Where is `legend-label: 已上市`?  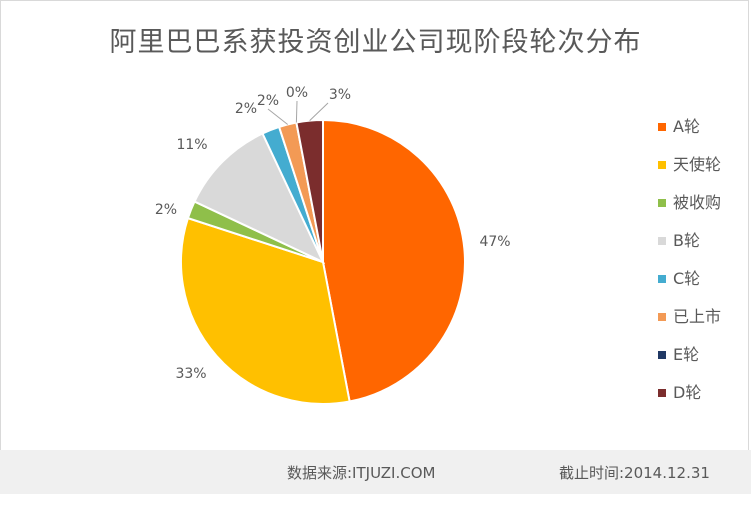 legend-label: 已上市 is located at coordinates (697, 316).